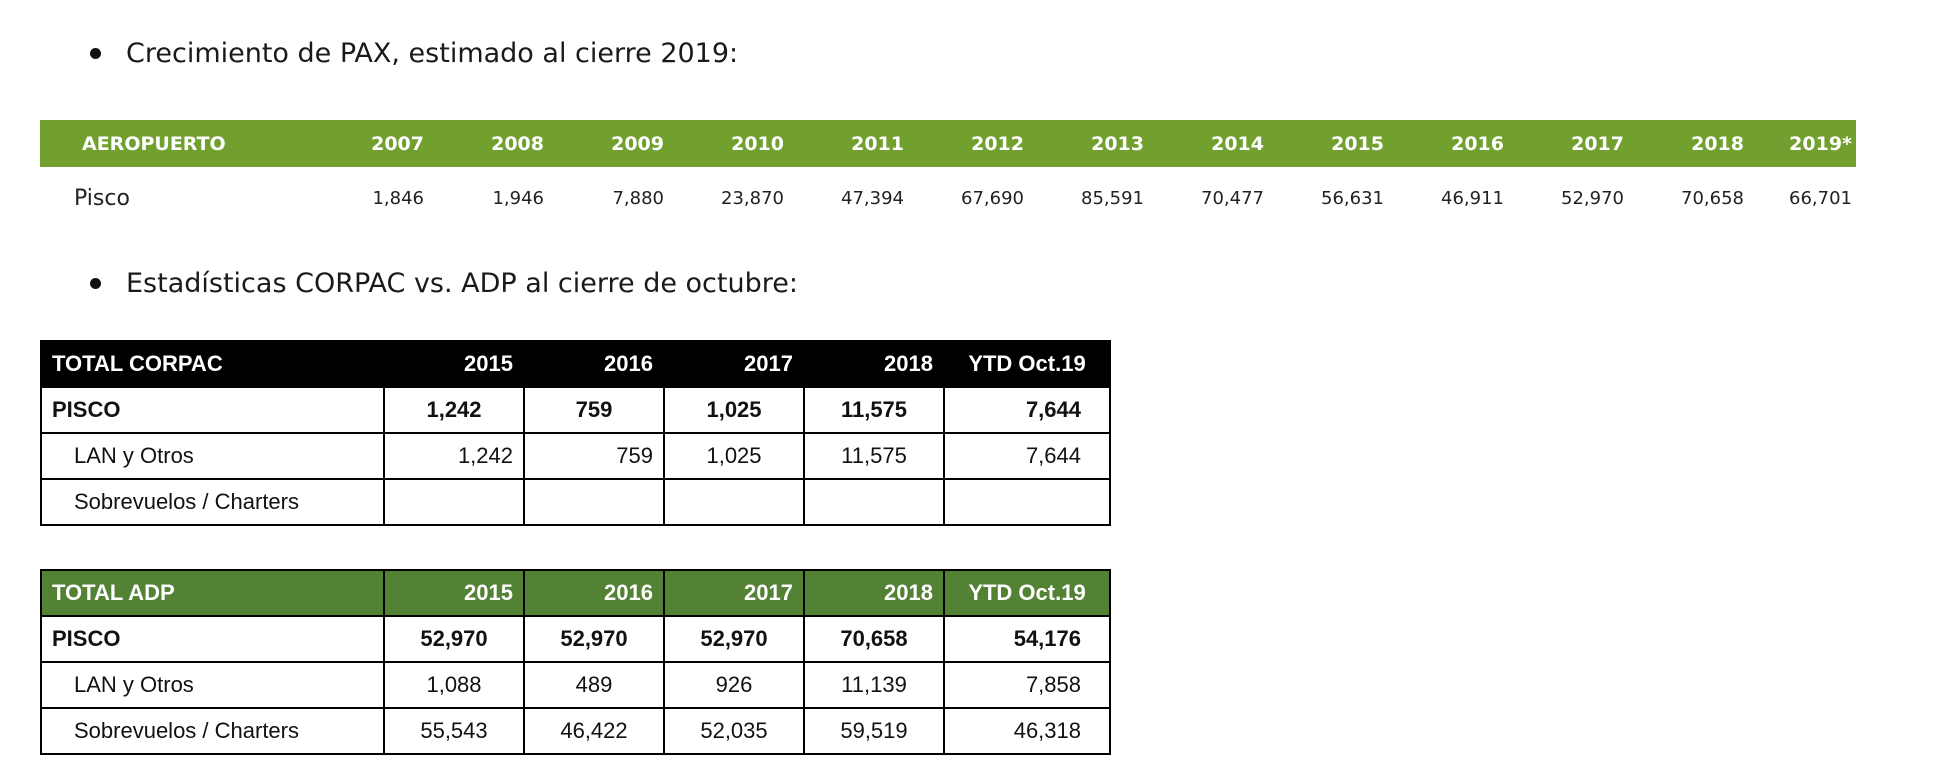  I want to click on table-cell: 59,519, so click(874, 731).